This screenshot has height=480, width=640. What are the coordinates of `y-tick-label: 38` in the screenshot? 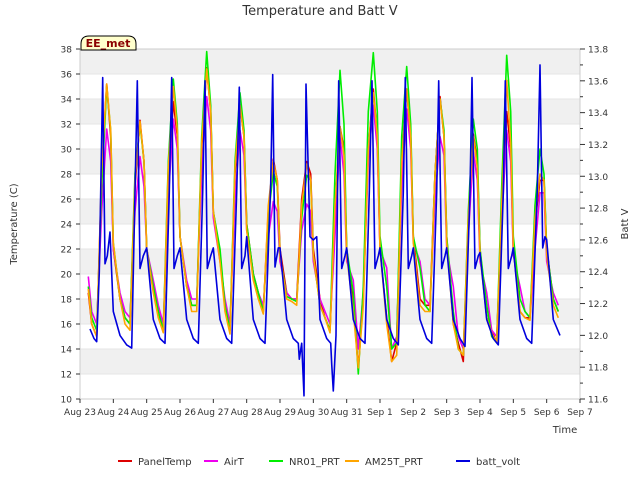 It's located at (67, 51).